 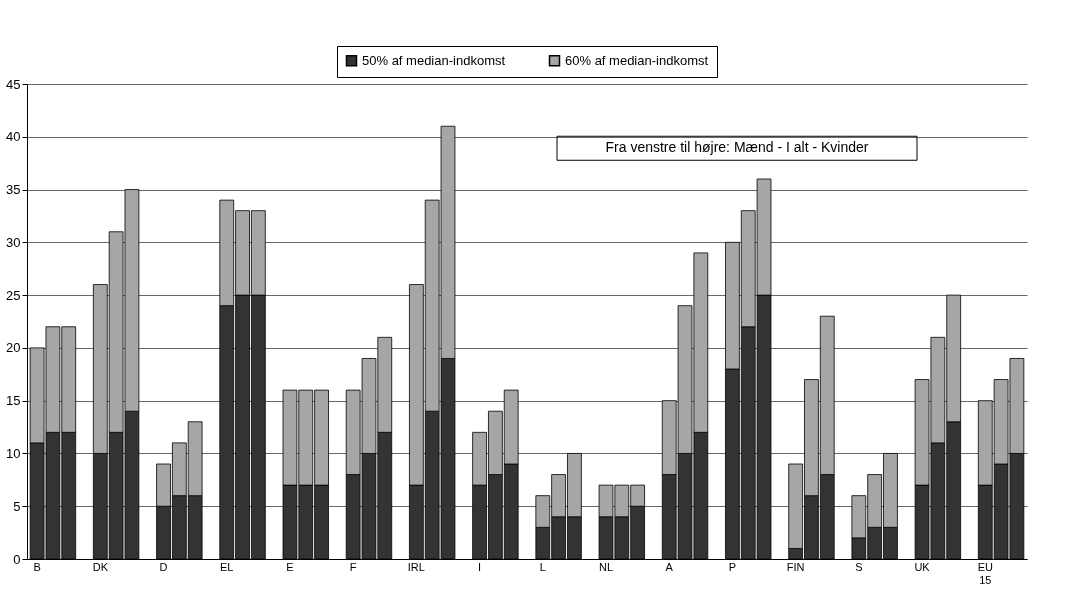 I want to click on x-tick-label: B, so click(x=37, y=566).